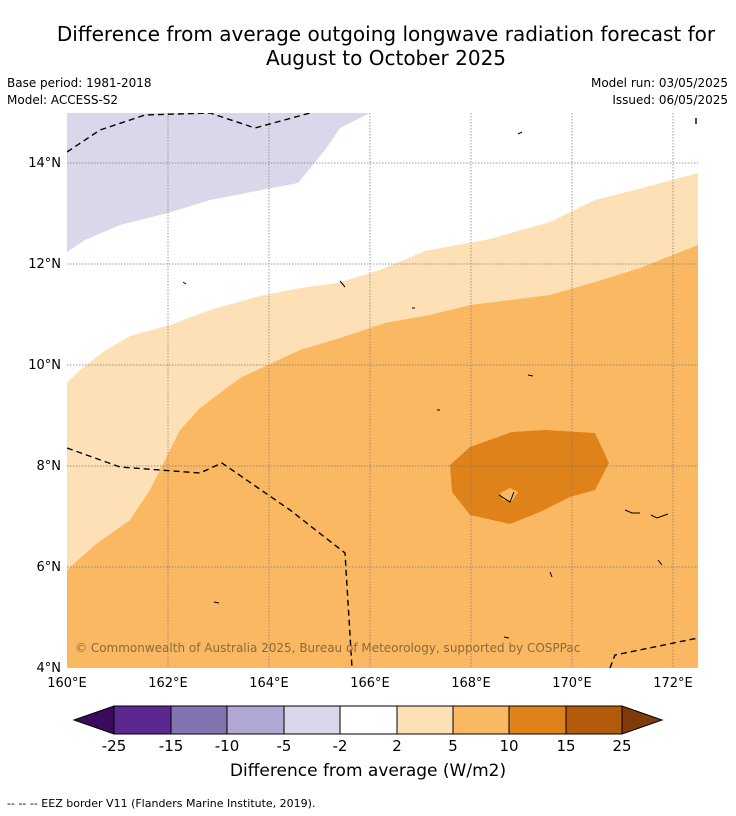 Image resolution: width=736 pixels, height=816 pixels. What do you see at coordinates (44, 163) in the screenshot?
I see `lat-label: 14°N` at bounding box center [44, 163].